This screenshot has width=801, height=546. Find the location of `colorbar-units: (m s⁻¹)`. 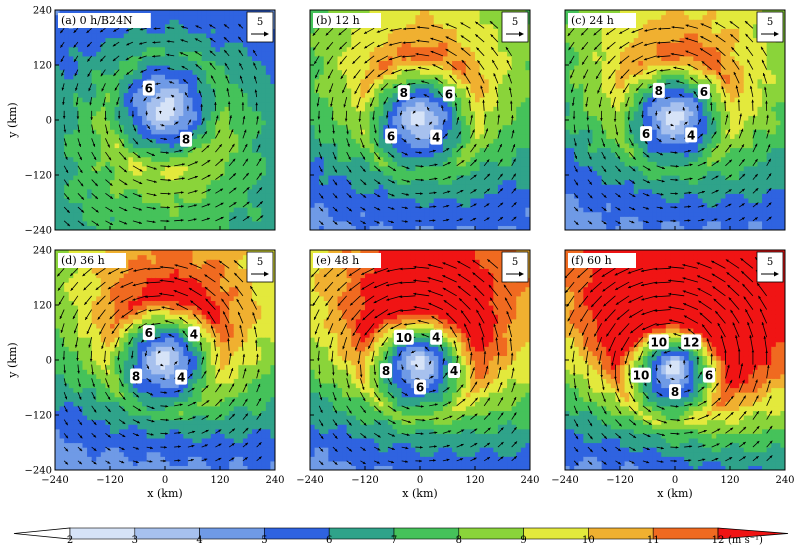

colorbar-units: (m s⁻¹) is located at coordinates (745, 540).